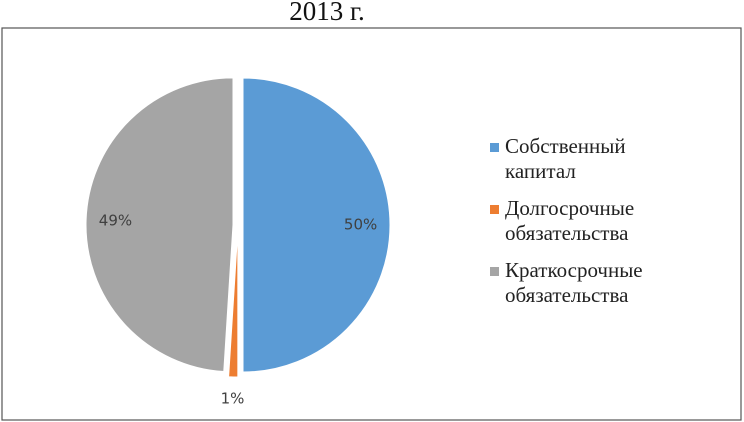  Describe the element at coordinates (565, 158) in the screenshot. I see `legend-label: Собственный капитал` at that location.